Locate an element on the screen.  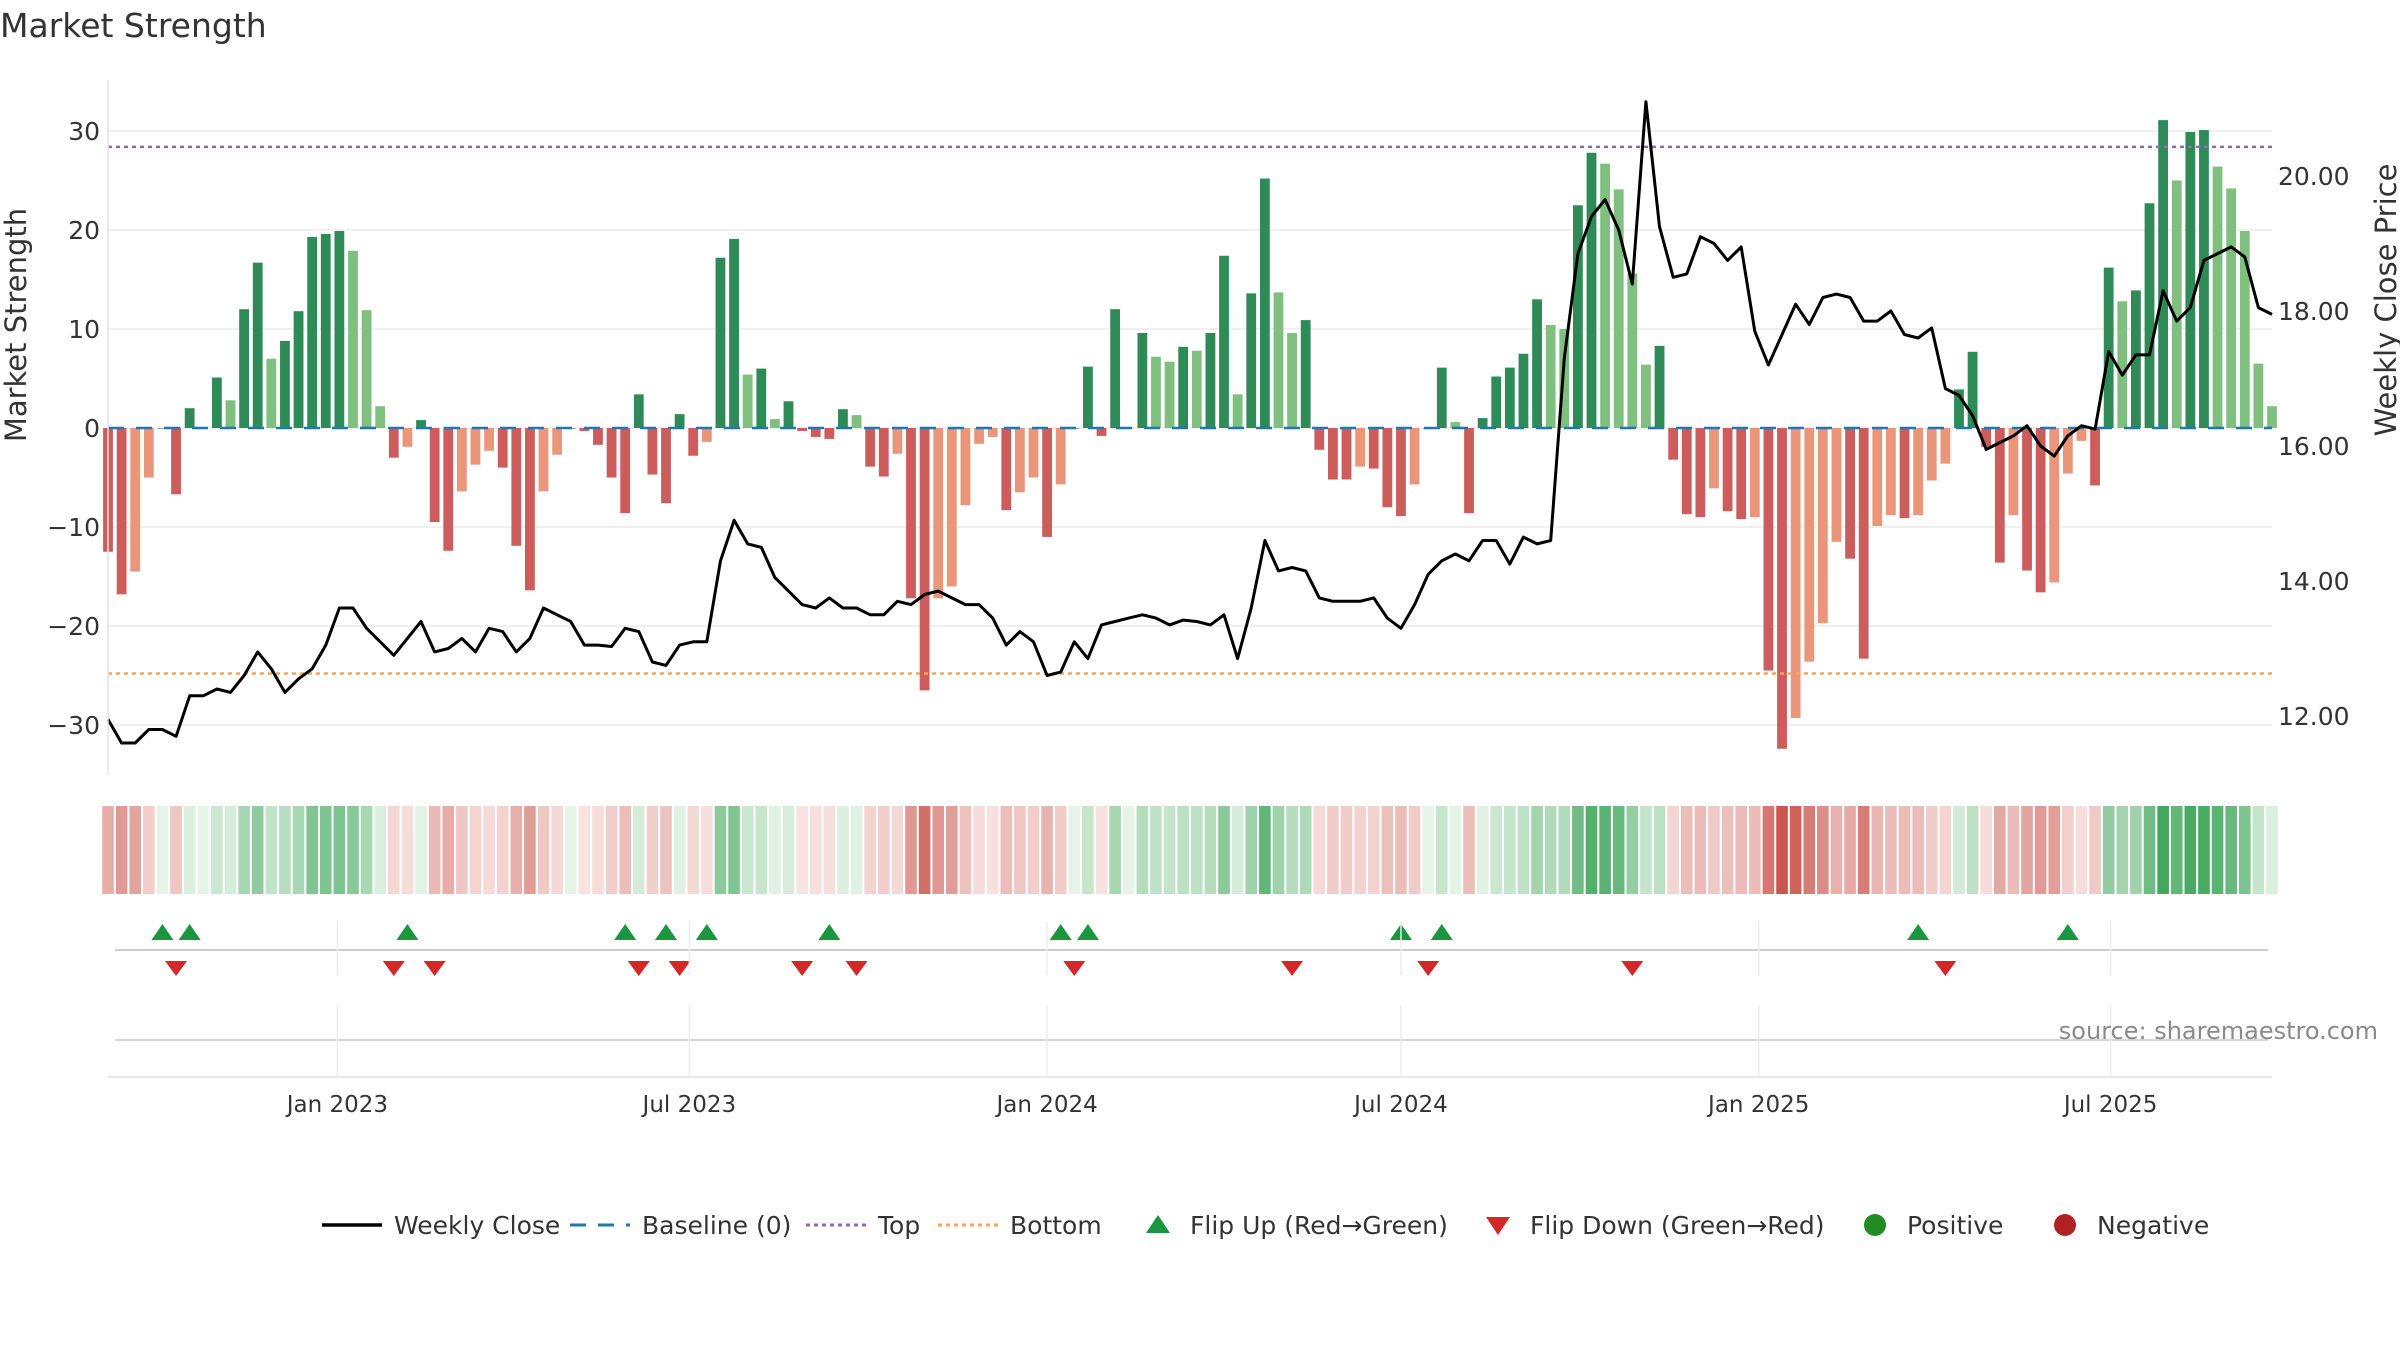
flip-markers is located at coordinates (1190, 1001).